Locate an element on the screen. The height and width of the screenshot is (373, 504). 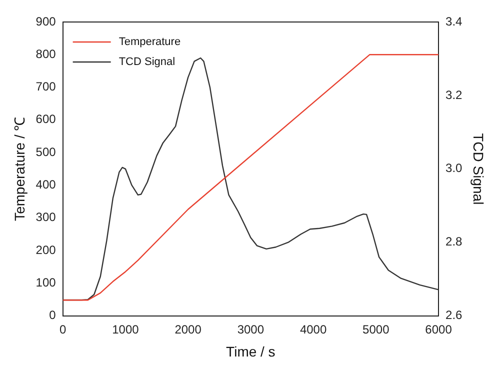
x-tick-label: 1000 is located at coordinates (126, 329).